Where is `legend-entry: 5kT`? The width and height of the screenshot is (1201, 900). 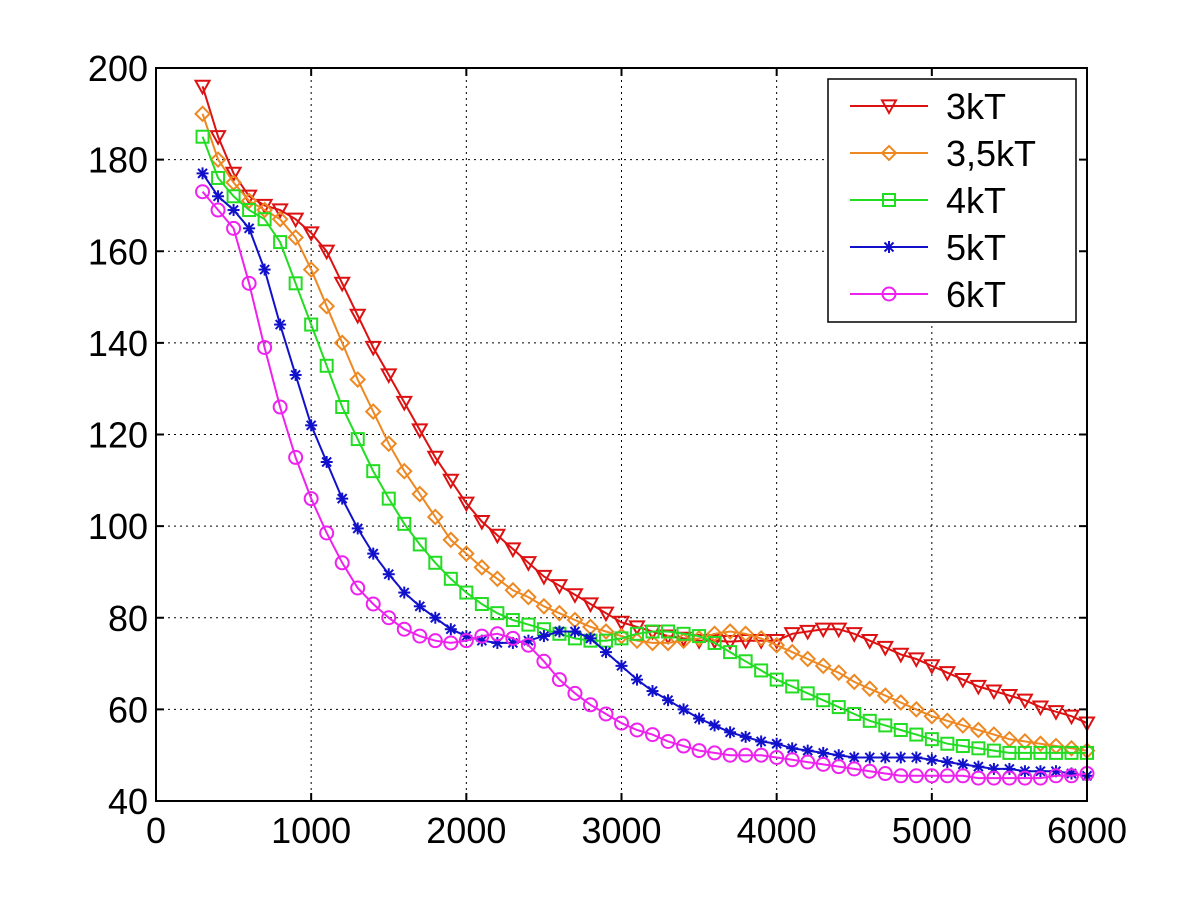 legend-entry: 5kT is located at coordinates (928, 247).